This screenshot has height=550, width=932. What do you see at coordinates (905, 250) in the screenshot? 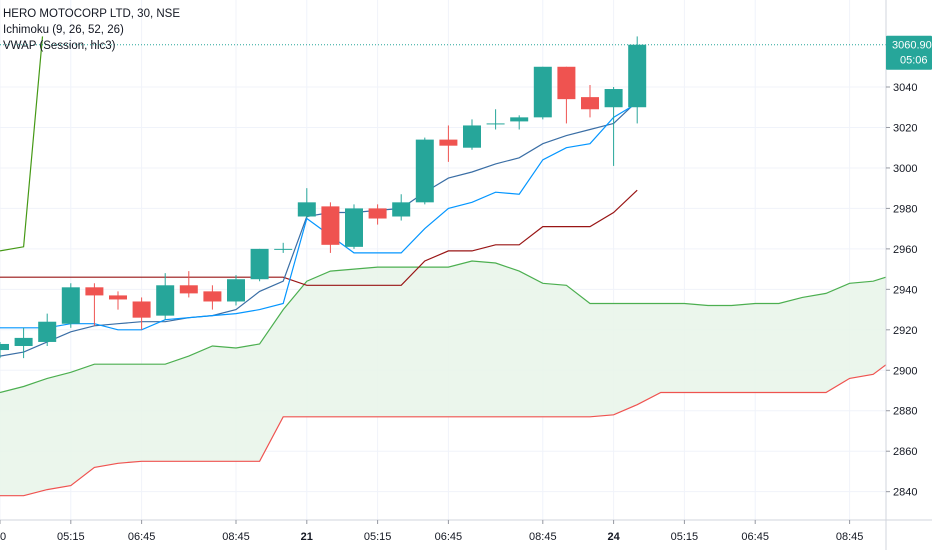
I see `price-tick-label: 2960` at bounding box center [905, 250].